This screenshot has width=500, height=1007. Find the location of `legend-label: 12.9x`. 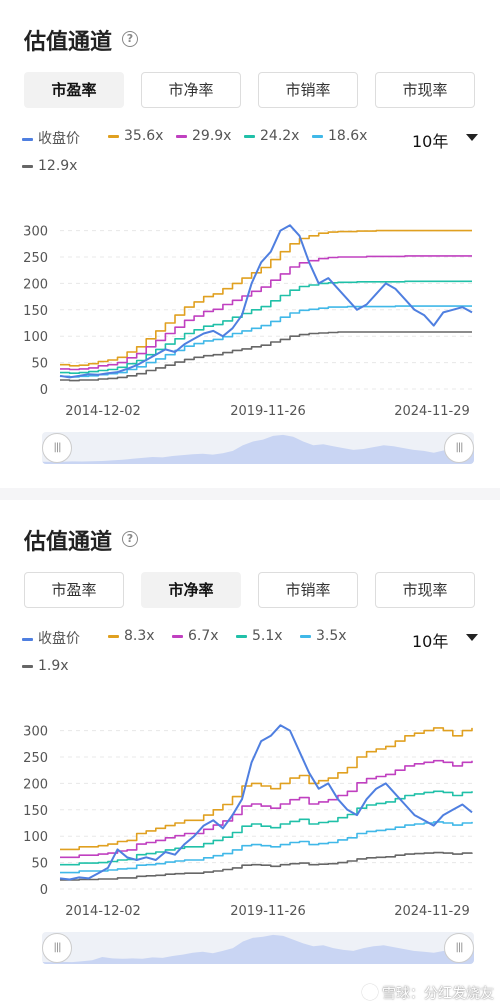

legend-label: 12.9x is located at coordinates (58, 166).